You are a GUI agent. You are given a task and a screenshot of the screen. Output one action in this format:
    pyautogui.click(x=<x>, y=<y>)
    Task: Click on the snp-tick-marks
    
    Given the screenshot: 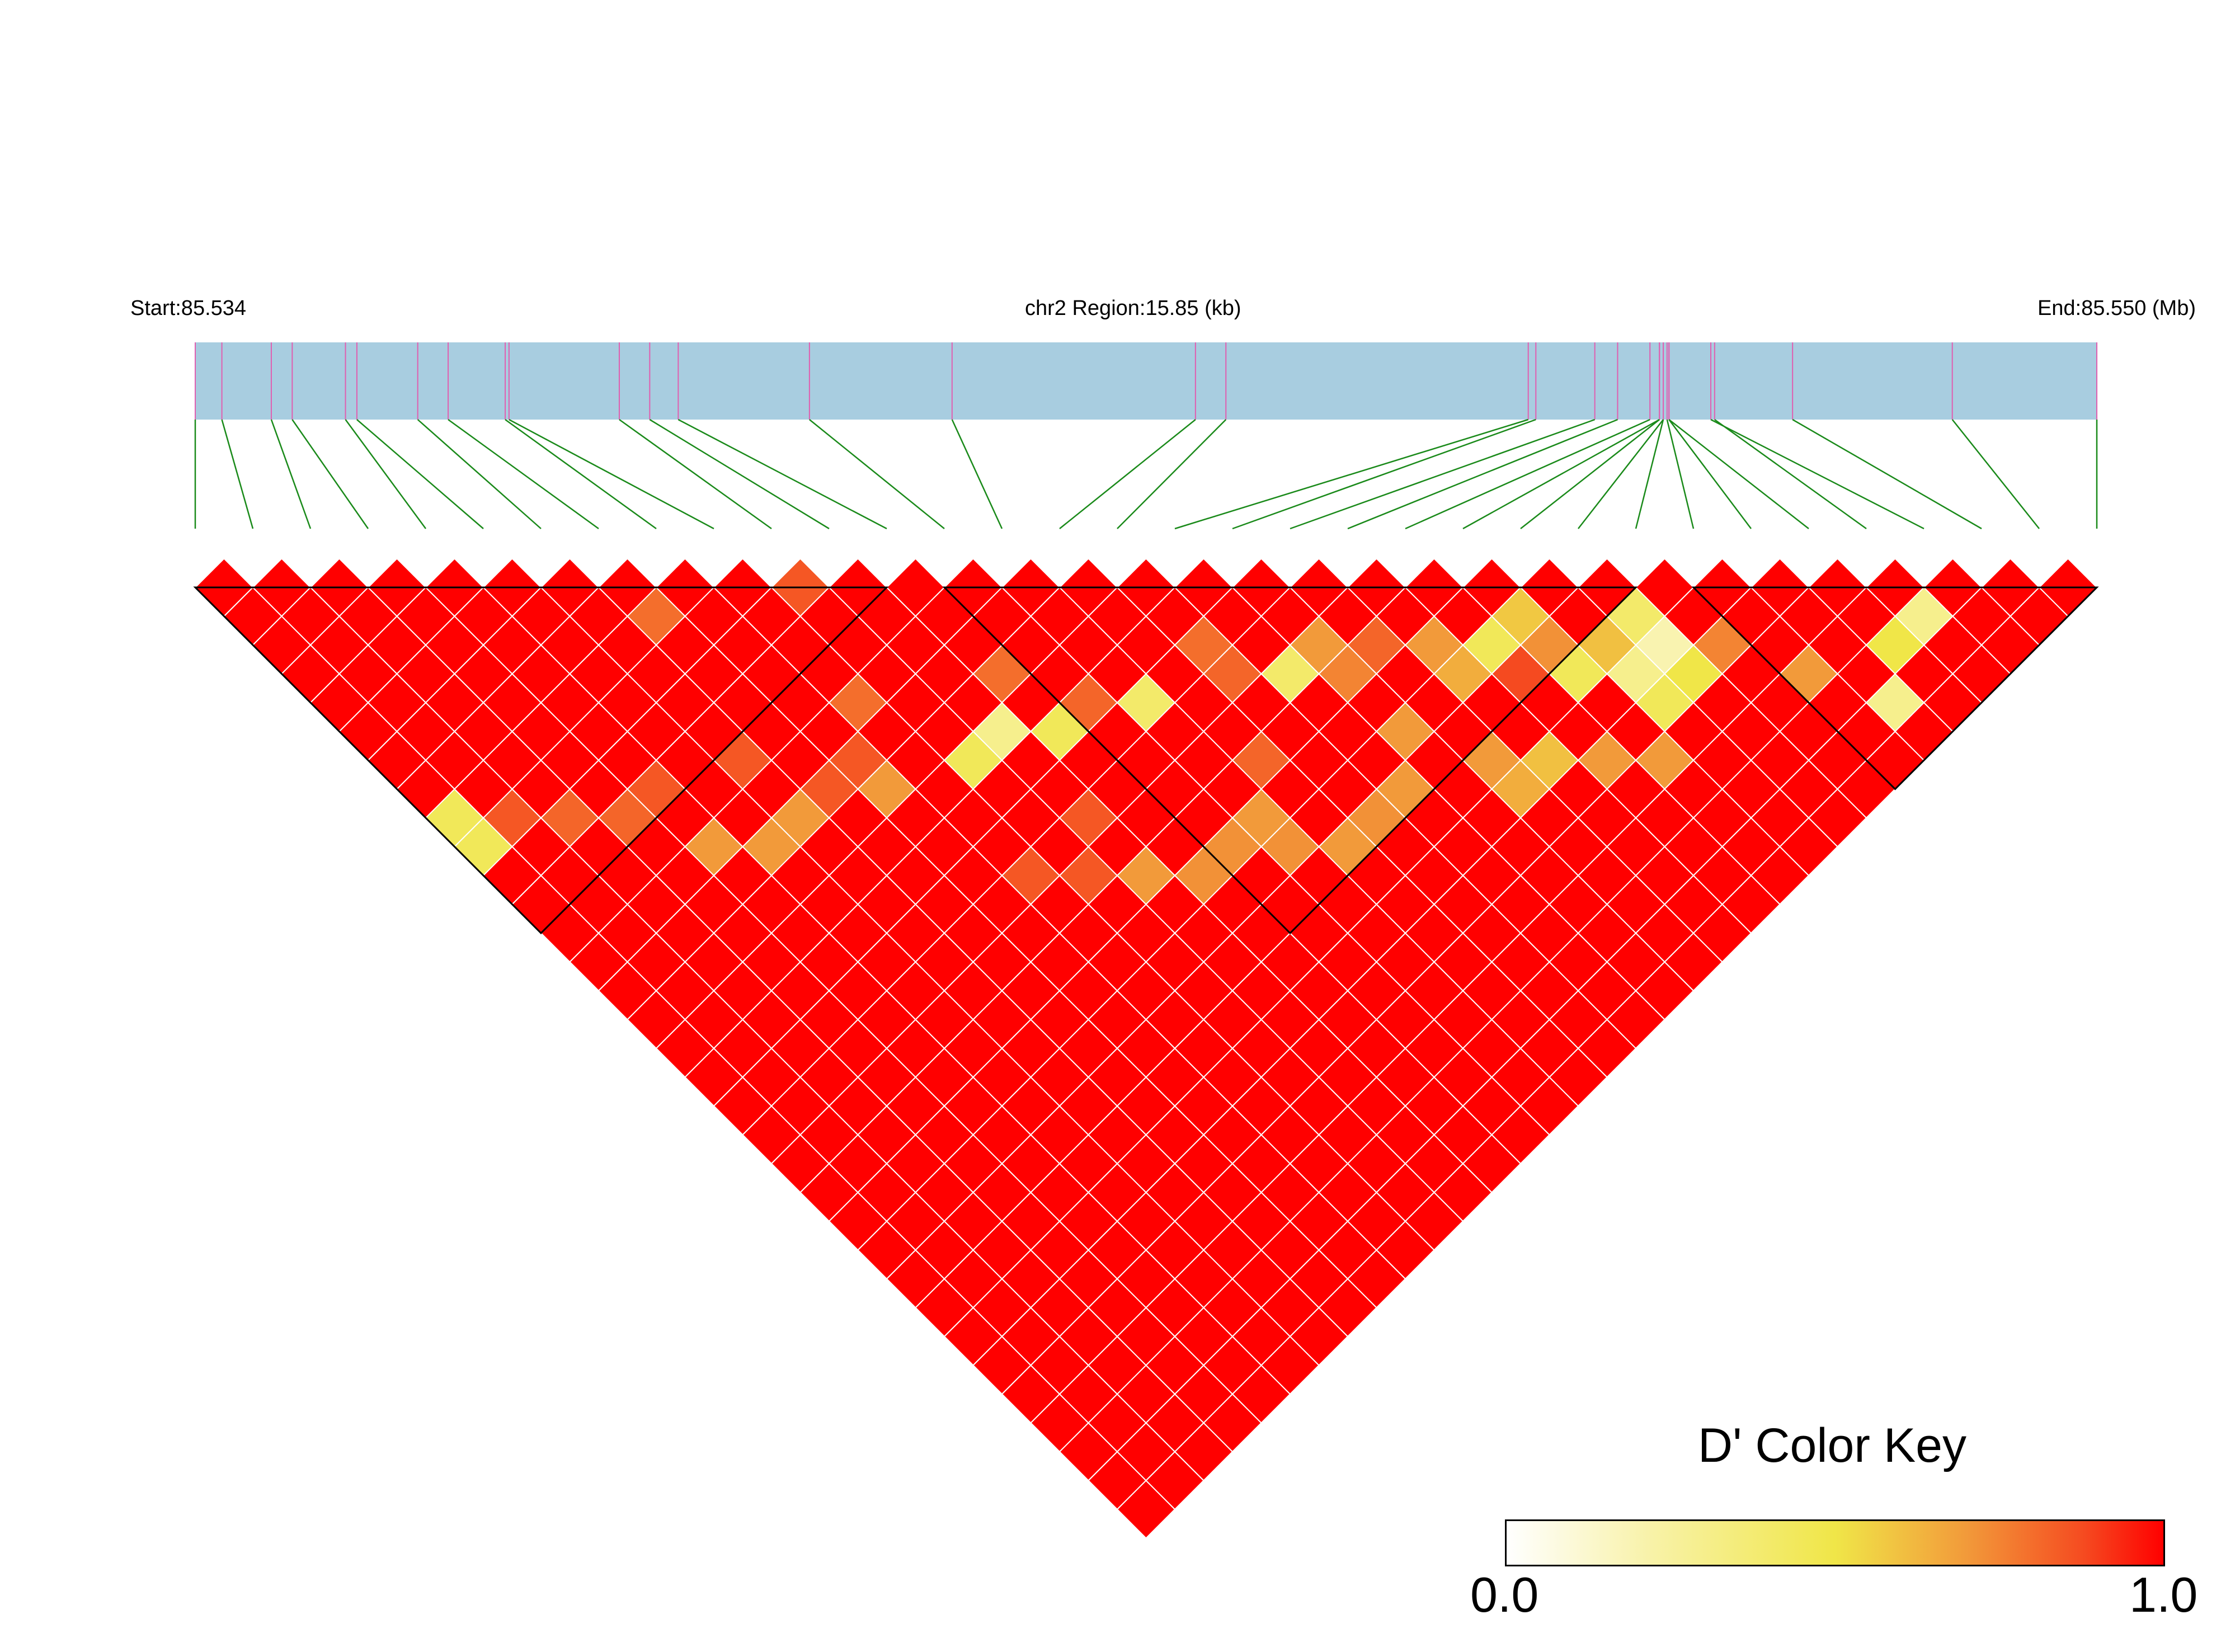 What is the action you would take?
    pyautogui.click(x=1146, y=381)
    